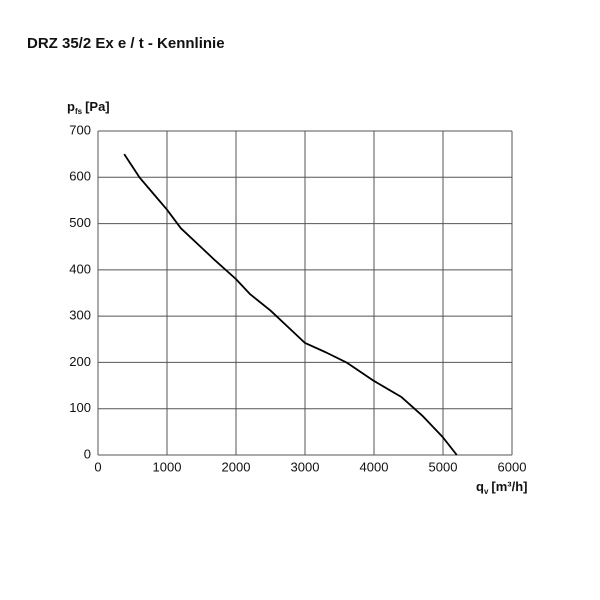 The height and width of the screenshot is (600, 600). I want to click on y-tick-label: 500, so click(80, 222).